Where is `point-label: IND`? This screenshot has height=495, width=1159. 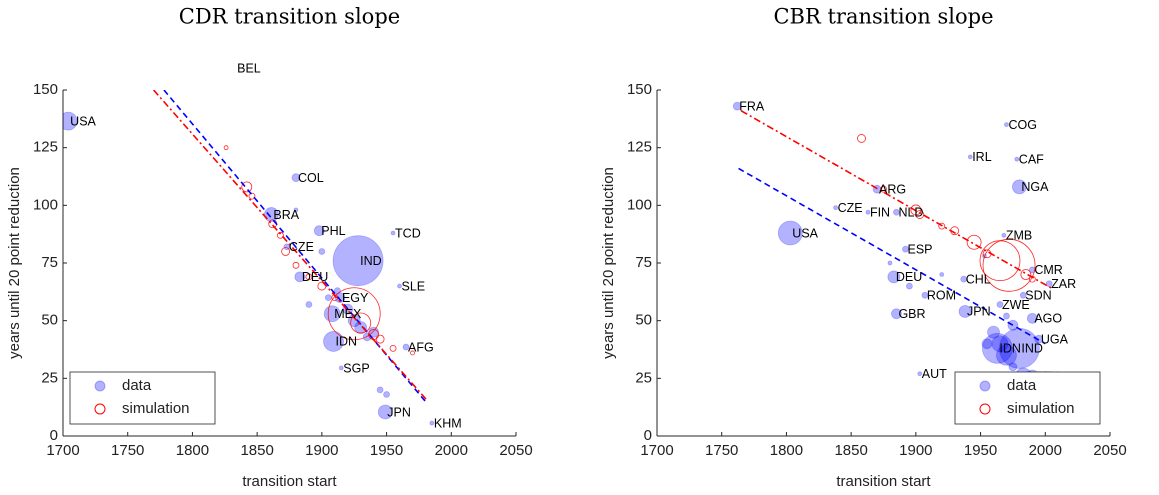 point-label: IND is located at coordinates (371, 261).